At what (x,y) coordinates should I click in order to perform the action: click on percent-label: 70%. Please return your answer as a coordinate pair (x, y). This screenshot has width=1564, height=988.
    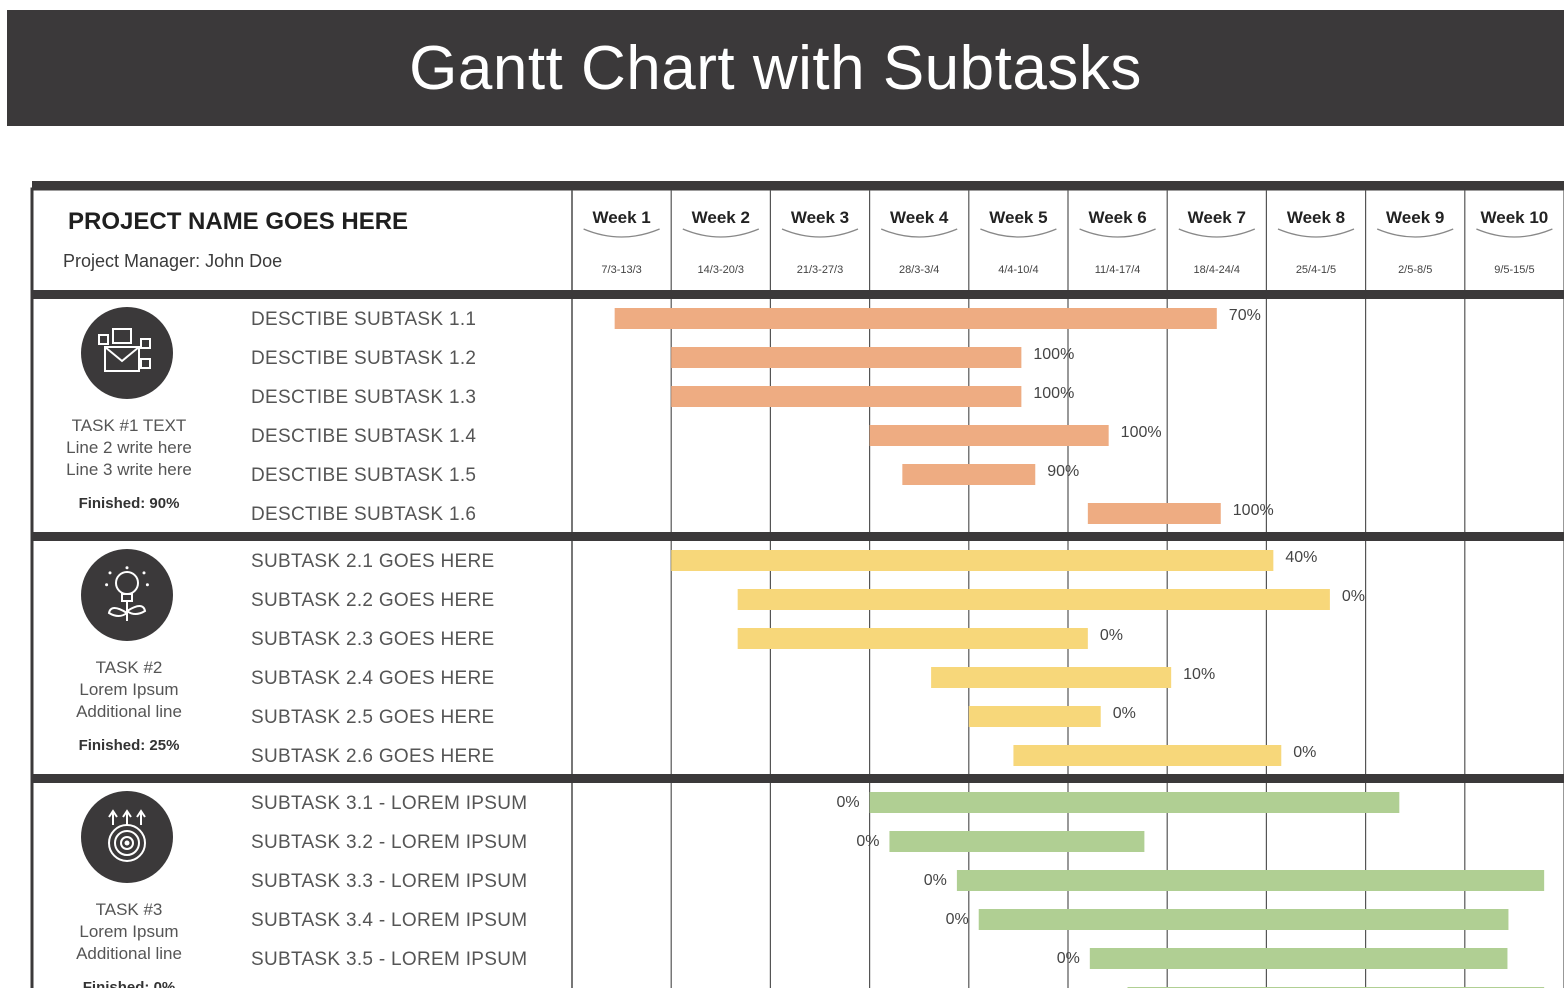
    Looking at the image, I should click on (1245, 315).